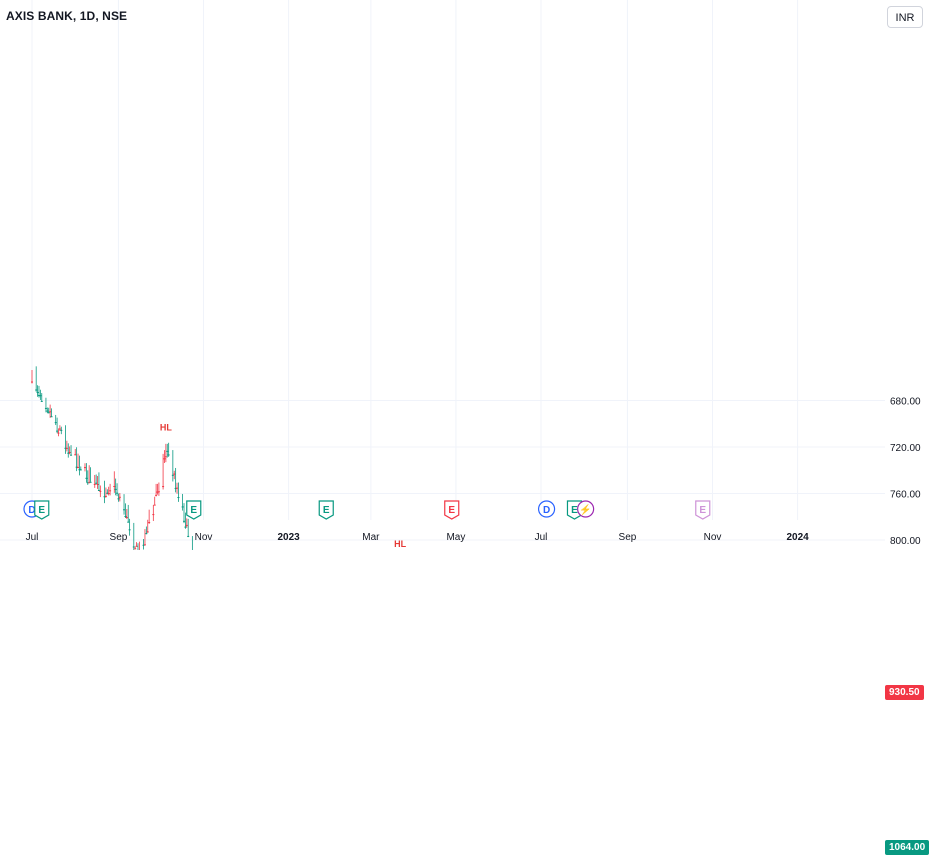  What do you see at coordinates (905, 402) in the screenshot?
I see `y-tick-label: 680.00` at bounding box center [905, 402].